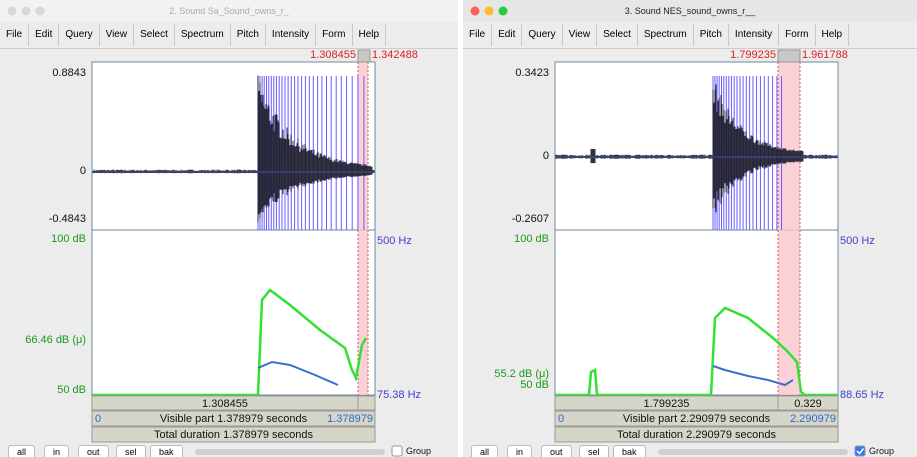 The height and width of the screenshot is (457, 917). I want to click on time-bar-label: 1.308455, so click(225, 404).